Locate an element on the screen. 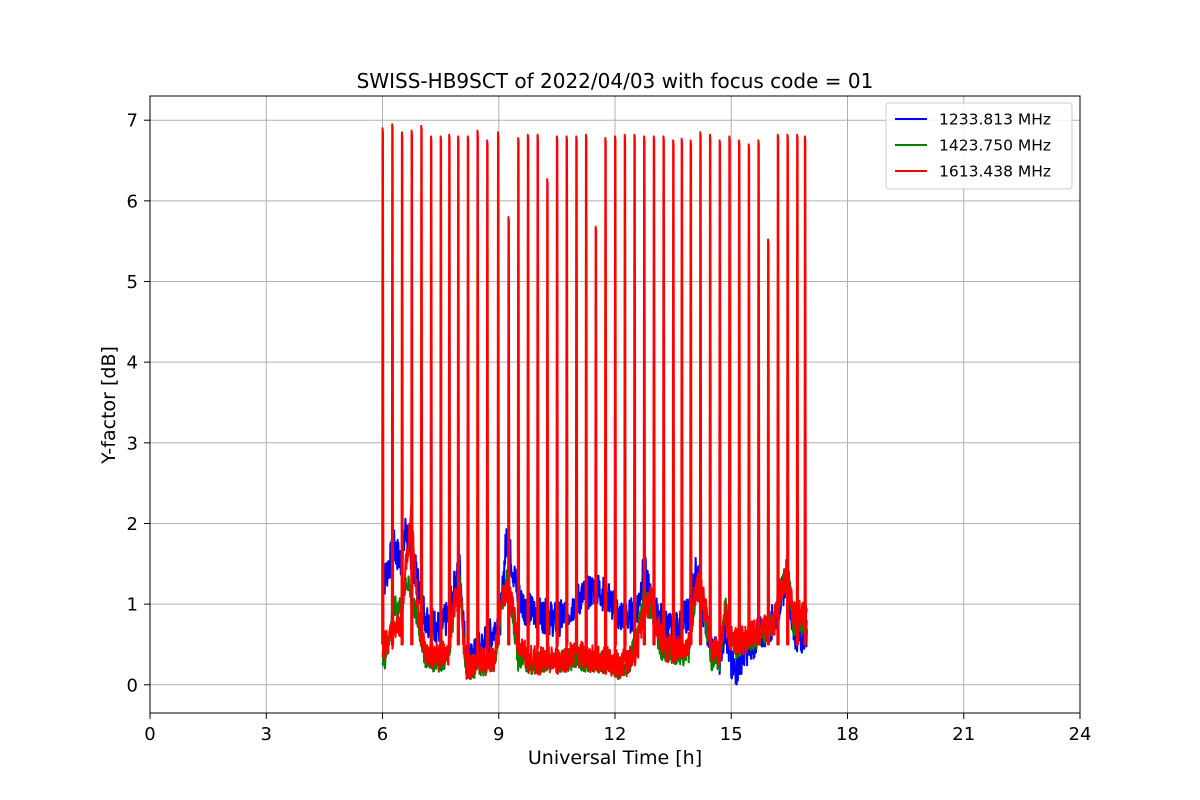 The height and width of the screenshot is (800, 1200). x-tick-label: 0 is located at coordinates (149, 734).